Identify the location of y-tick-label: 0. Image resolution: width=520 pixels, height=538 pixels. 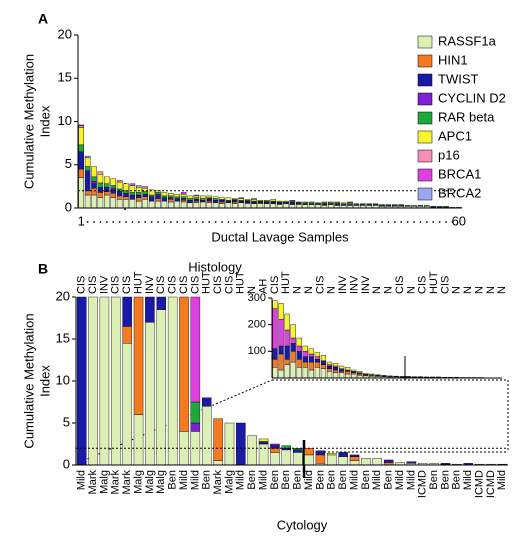
(66, 463).